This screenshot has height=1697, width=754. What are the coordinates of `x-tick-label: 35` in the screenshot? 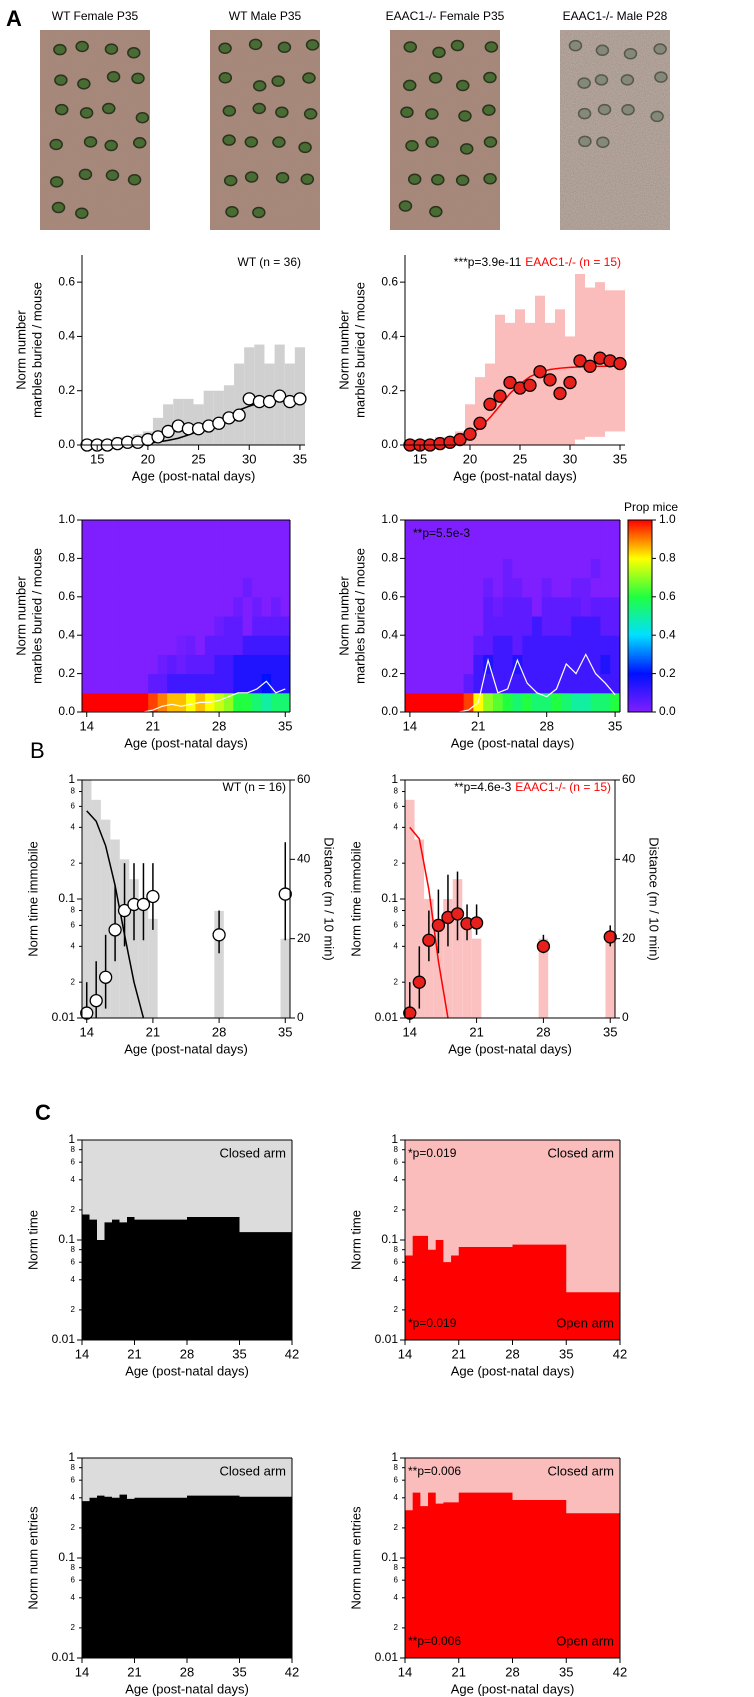 It's located at (566, 1353).